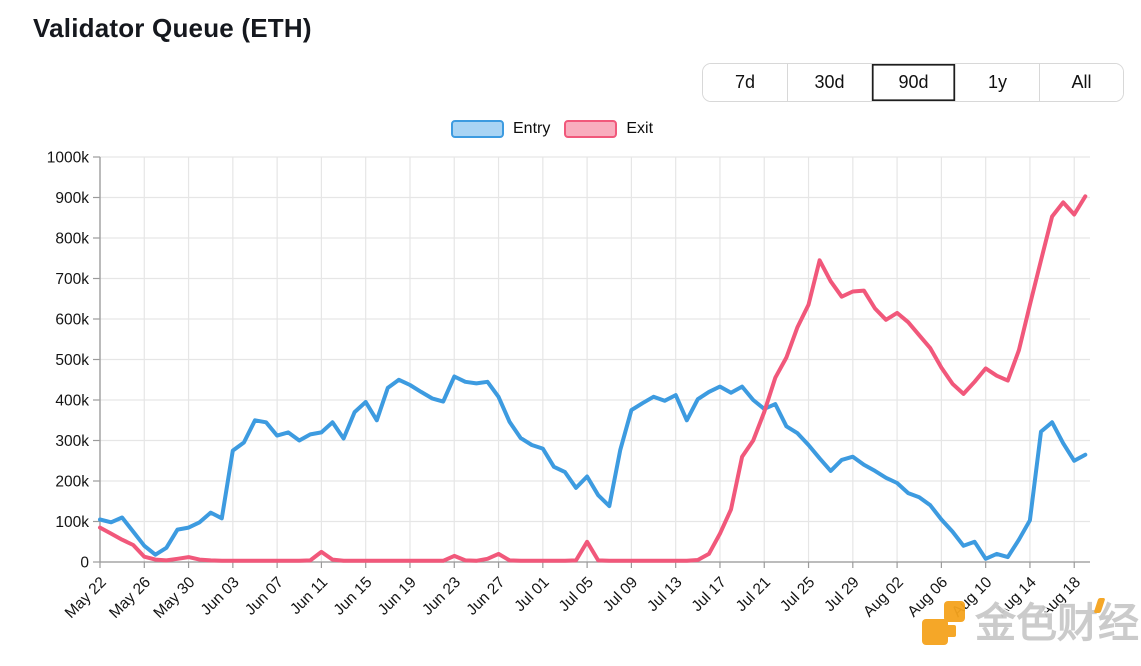 Image resolution: width=1141 pixels, height=666 pixels. What do you see at coordinates (841, 594) in the screenshot?
I see `x-tick-label: Jul 29` at bounding box center [841, 594].